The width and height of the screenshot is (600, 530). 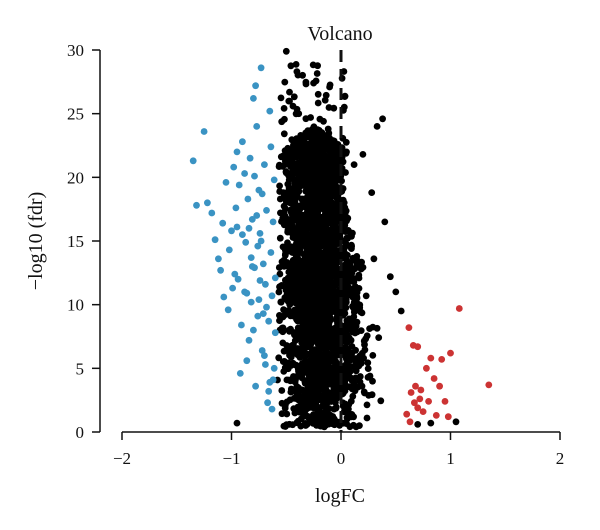 What do you see at coordinates (75, 241) in the screenshot?
I see `y-tick-label: 15` at bounding box center [75, 241].